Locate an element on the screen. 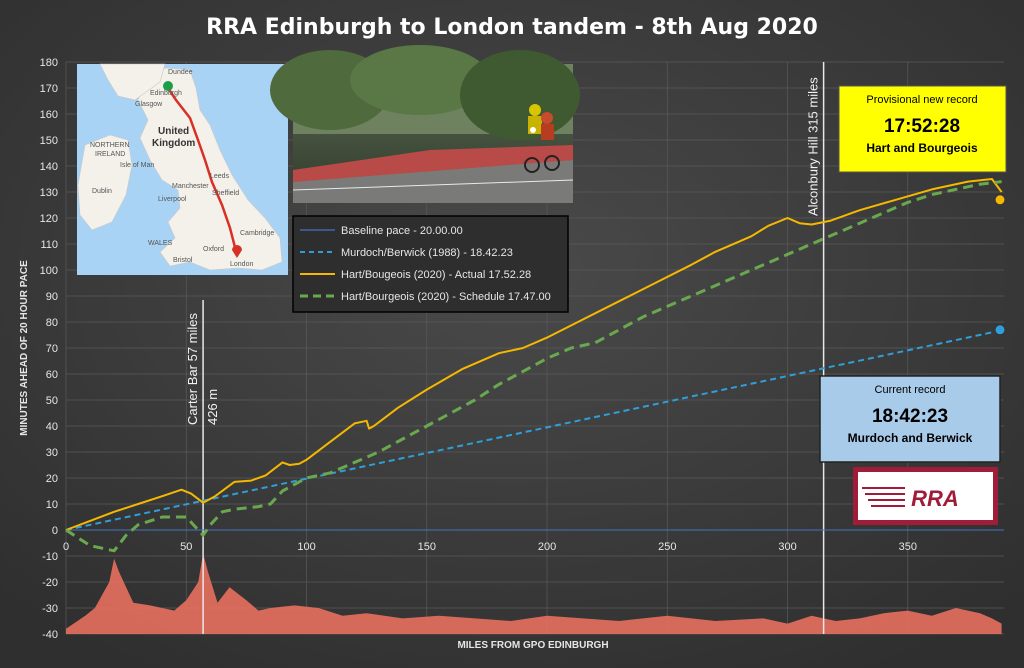 This screenshot has width=1024, height=668. map-label-glasgow: Glasgow is located at coordinates (149, 104).